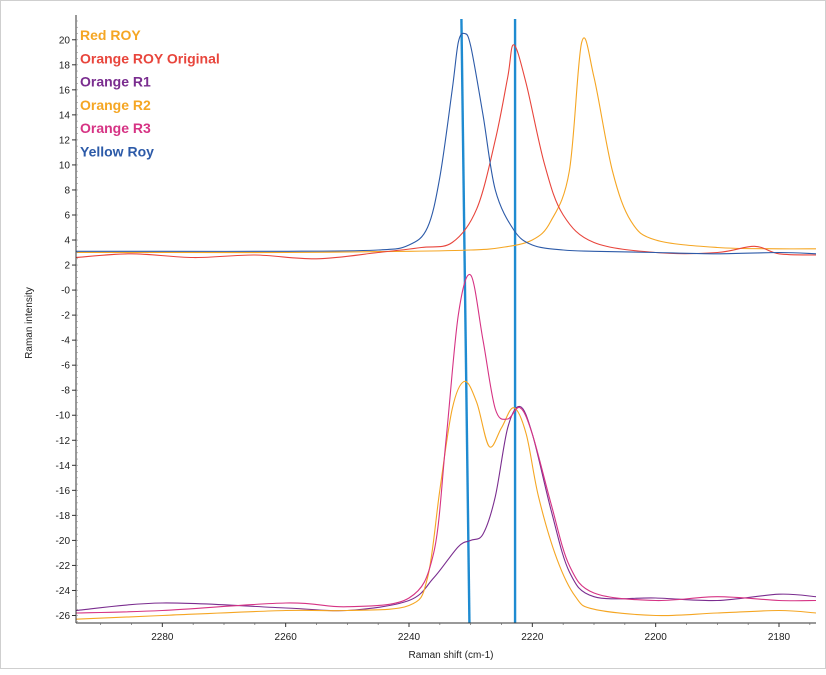  What do you see at coordinates (117, 152) in the screenshot?
I see `legend-entry: Yellow Roy` at bounding box center [117, 152].